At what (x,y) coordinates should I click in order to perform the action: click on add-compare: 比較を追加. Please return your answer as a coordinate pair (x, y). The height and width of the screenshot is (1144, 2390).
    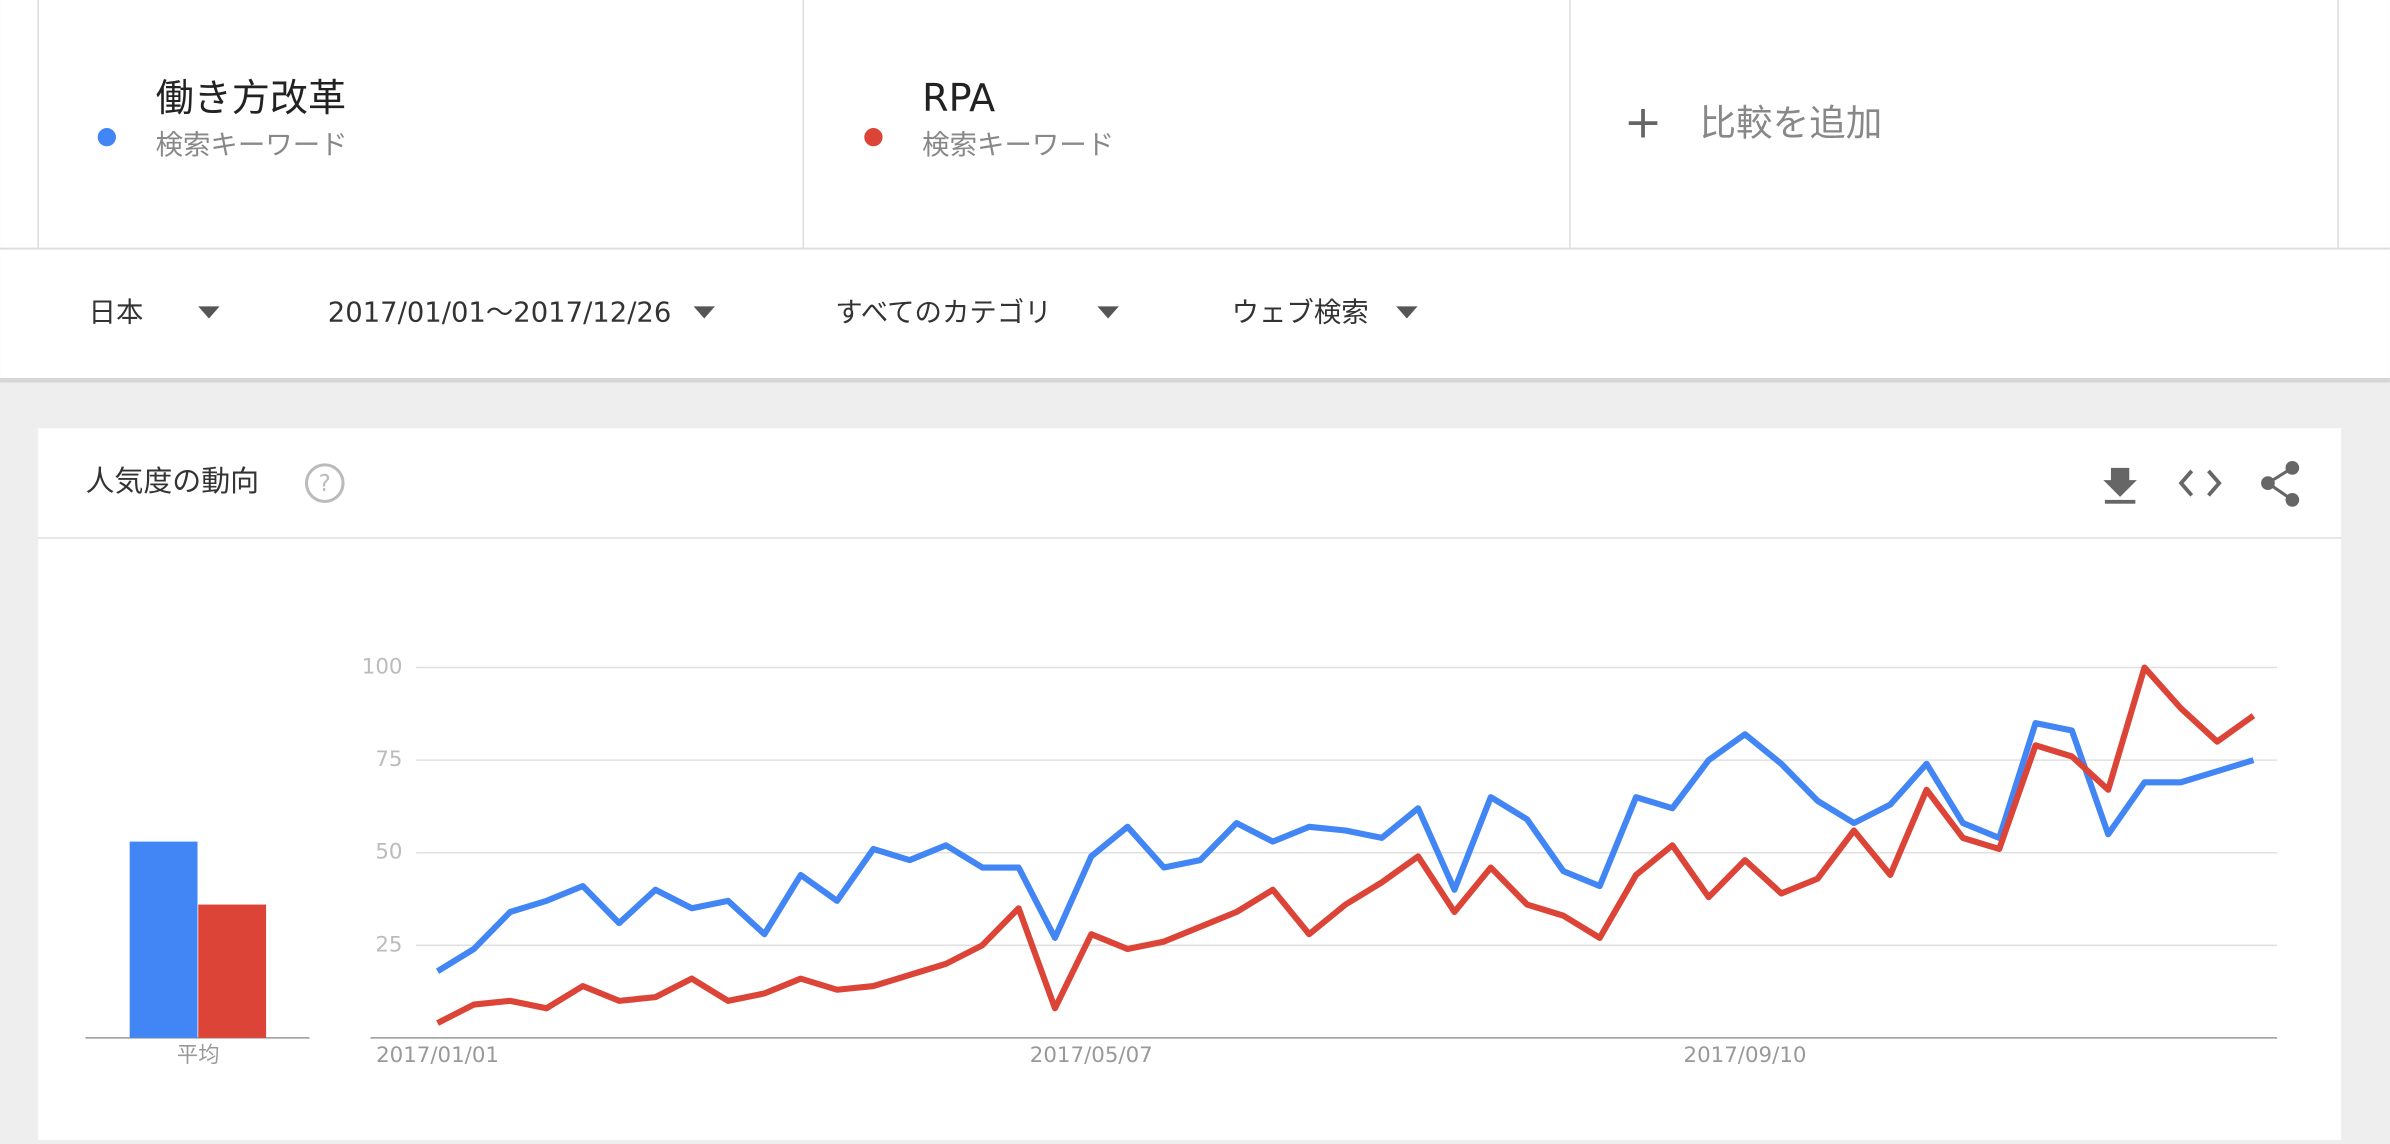
    Looking at the image, I should click on (1790, 122).